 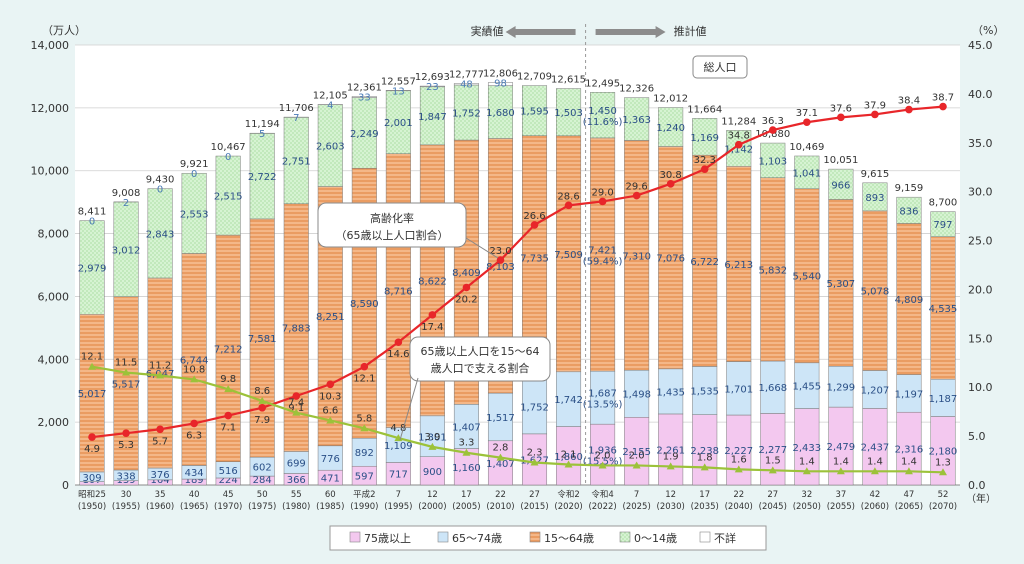 What do you see at coordinates (500, 251) in the screenshot?
I see `line-value-label: 23.0` at bounding box center [500, 251].